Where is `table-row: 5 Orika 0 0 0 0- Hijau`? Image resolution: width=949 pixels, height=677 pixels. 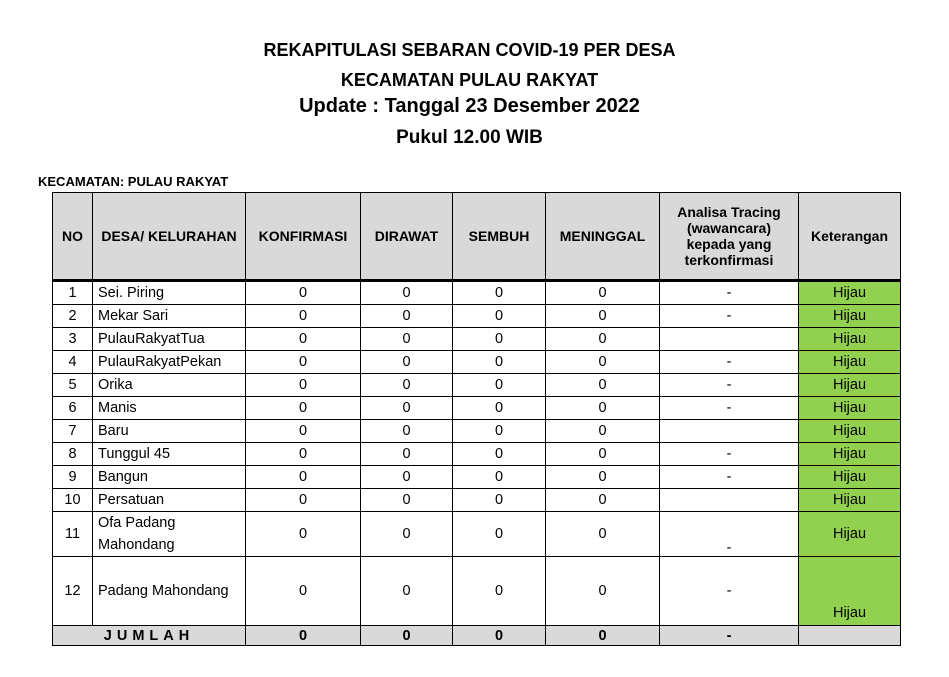
table-row: 5 Orika 0 0 0 0- Hijau is located at coordinates (476, 385).